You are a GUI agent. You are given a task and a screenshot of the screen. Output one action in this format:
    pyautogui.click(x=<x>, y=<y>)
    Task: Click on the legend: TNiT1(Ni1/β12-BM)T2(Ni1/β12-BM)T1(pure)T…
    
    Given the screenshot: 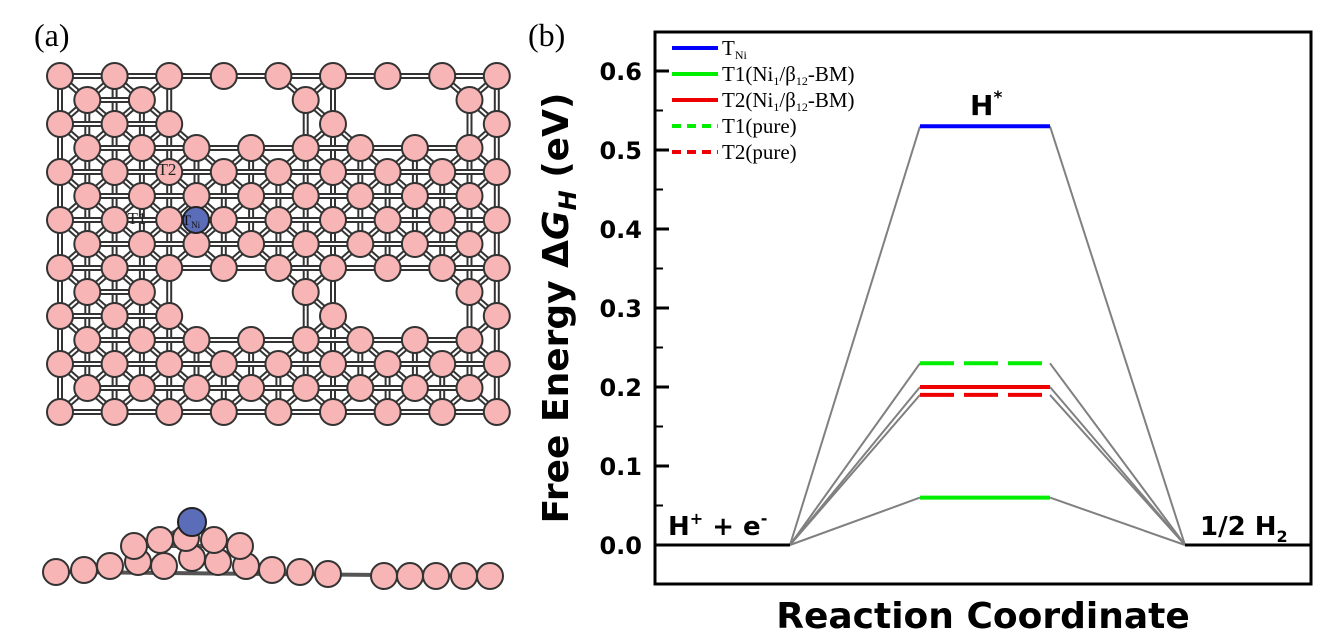 What is the action you would take?
    pyautogui.click(x=763, y=100)
    